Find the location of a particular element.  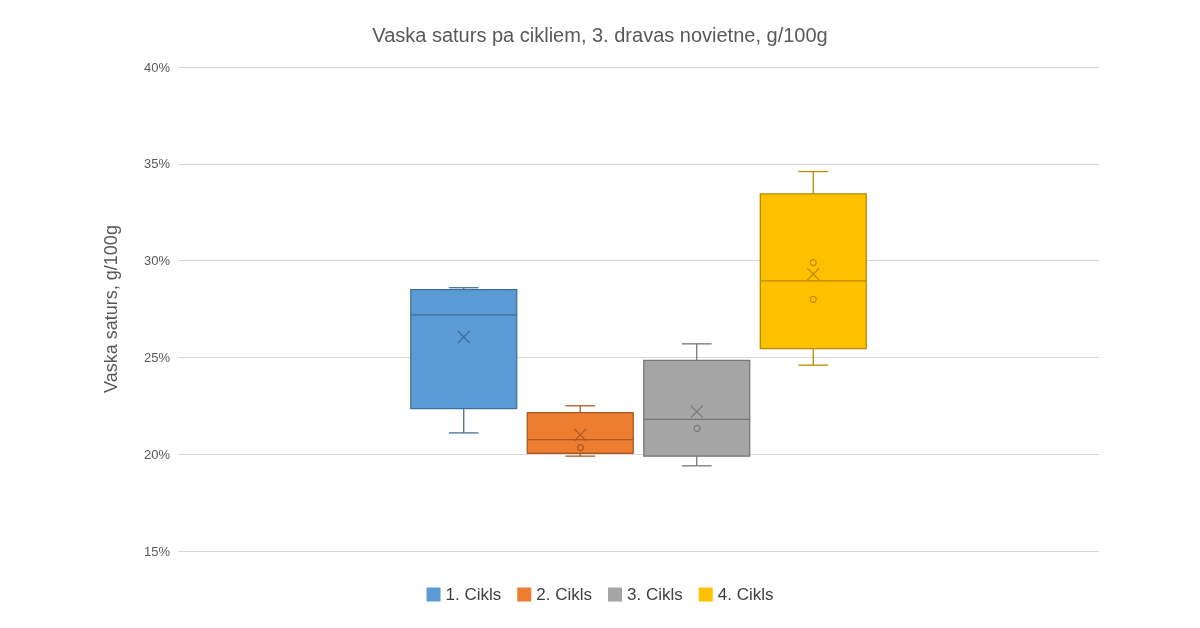

y-axis-title: Vaska saturs, g/100g is located at coordinates (111, 309).